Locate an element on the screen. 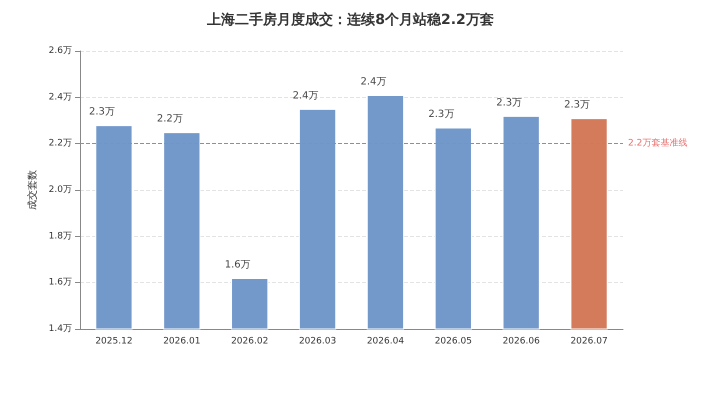  y-tick-label: 2.6万 is located at coordinates (60, 51).